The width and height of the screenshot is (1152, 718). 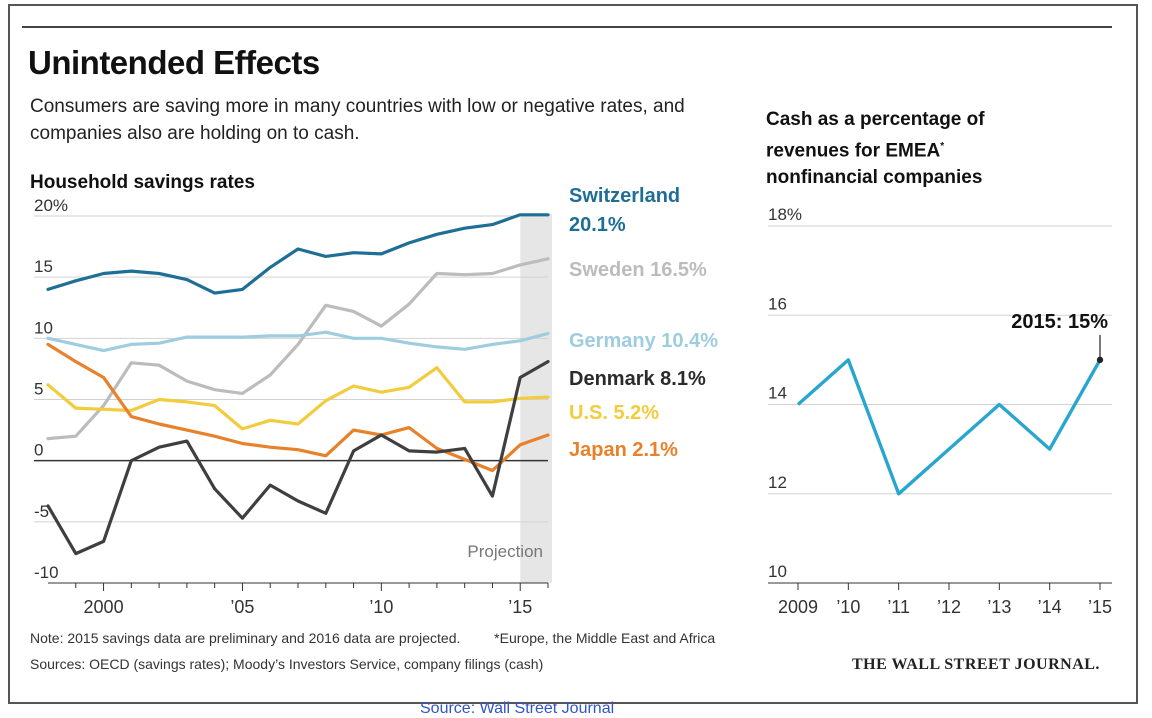 What do you see at coordinates (1100, 360) in the screenshot?
I see `annotation-dot` at bounding box center [1100, 360].